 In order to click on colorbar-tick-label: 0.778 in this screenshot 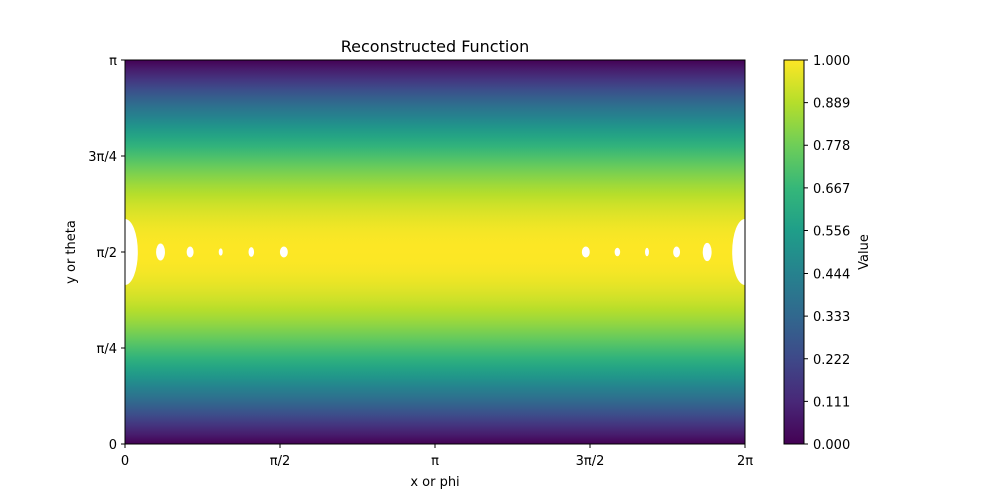, I will do `click(831, 146)`.